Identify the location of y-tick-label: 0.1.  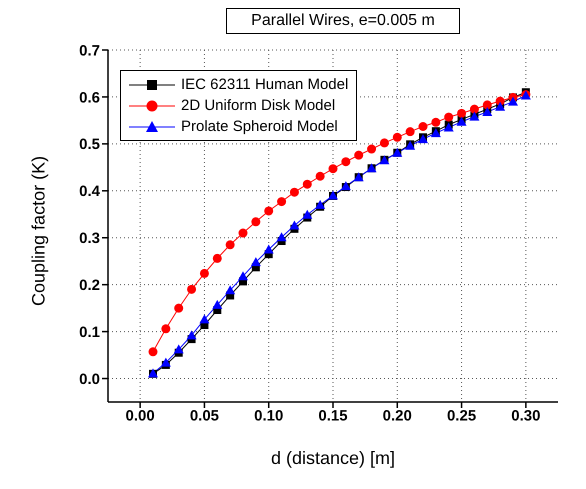
(89, 332).